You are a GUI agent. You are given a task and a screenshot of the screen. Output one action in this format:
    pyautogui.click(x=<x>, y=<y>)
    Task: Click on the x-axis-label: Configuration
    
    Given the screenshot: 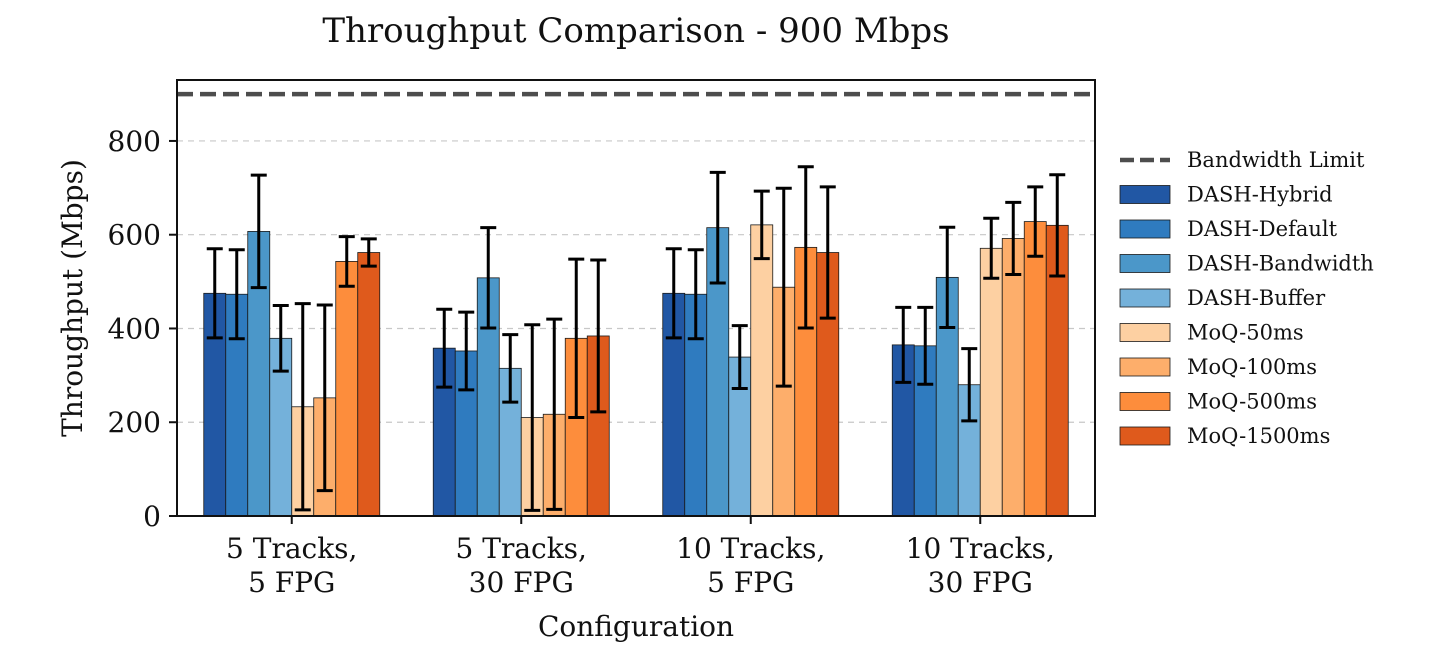 What is the action you would take?
    pyautogui.click(x=636, y=626)
    